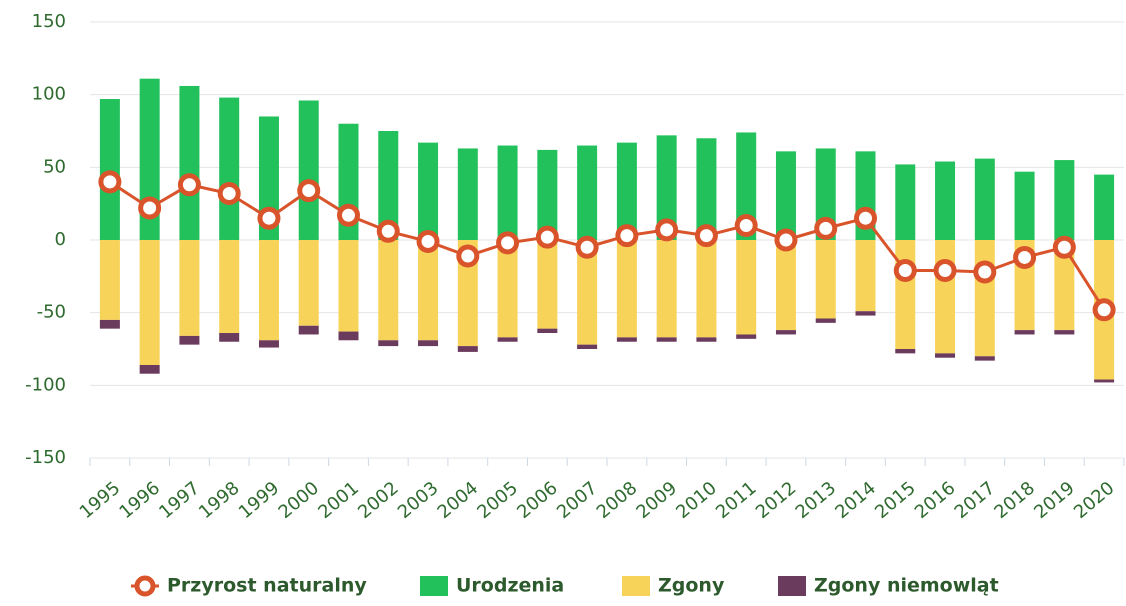 The height and width of the screenshot is (606, 1126). I want to click on y-tick-label: 100, so click(49, 94).